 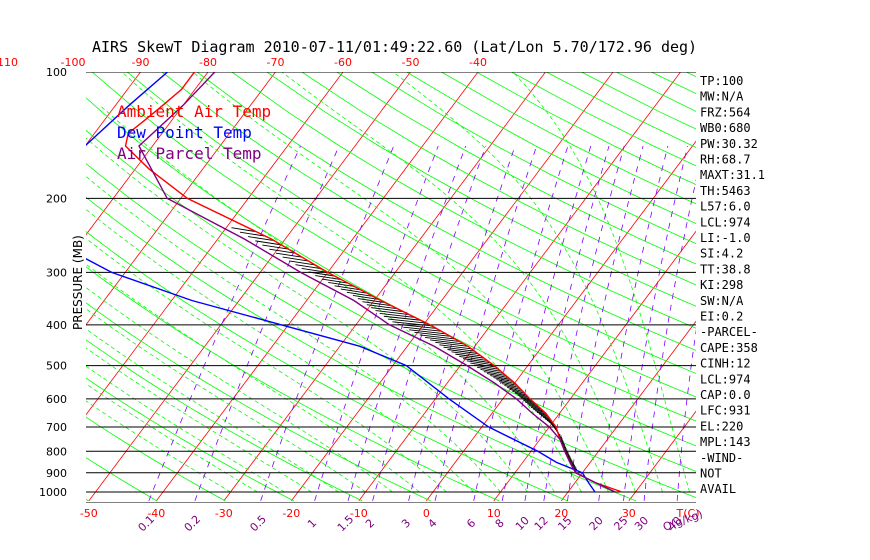 I want to click on top-temp-tick-label: -50, so click(x=411, y=62).